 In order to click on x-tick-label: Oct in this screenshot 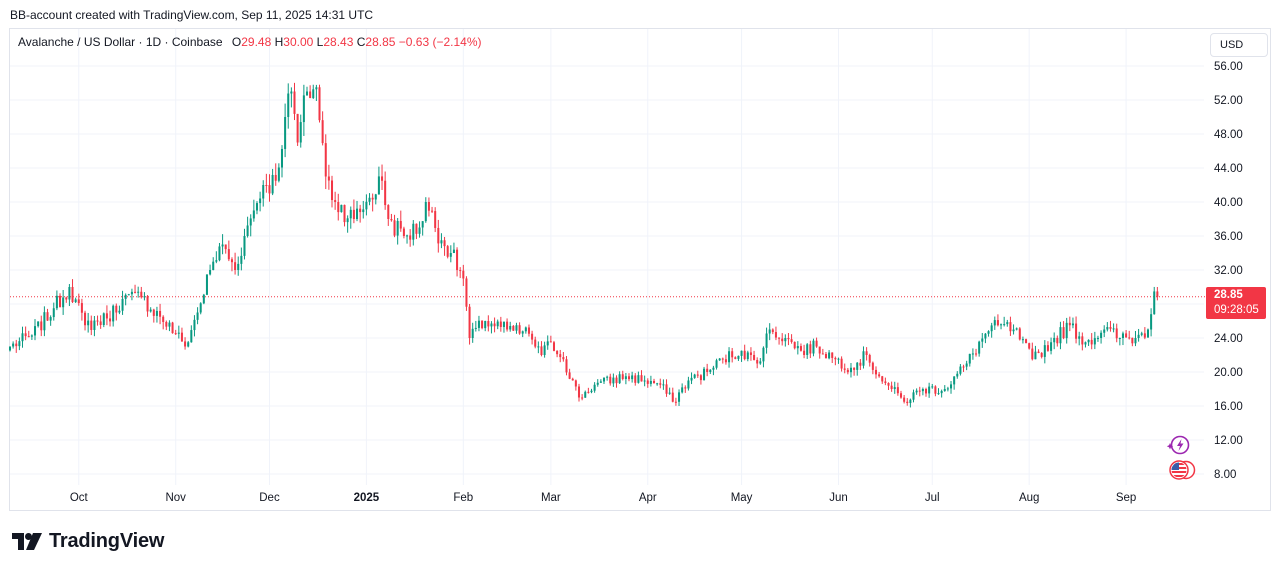, I will do `click(79, 498)`.